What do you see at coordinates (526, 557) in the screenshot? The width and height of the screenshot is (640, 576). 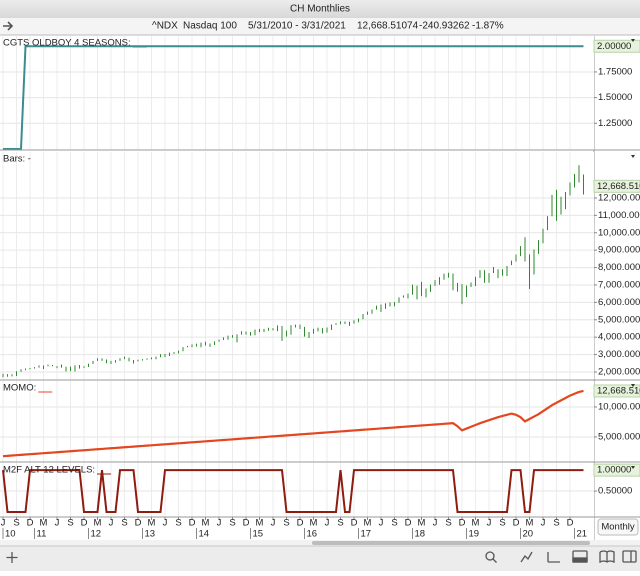 I see `draw-tool-button` at bounding box center [526, 557].